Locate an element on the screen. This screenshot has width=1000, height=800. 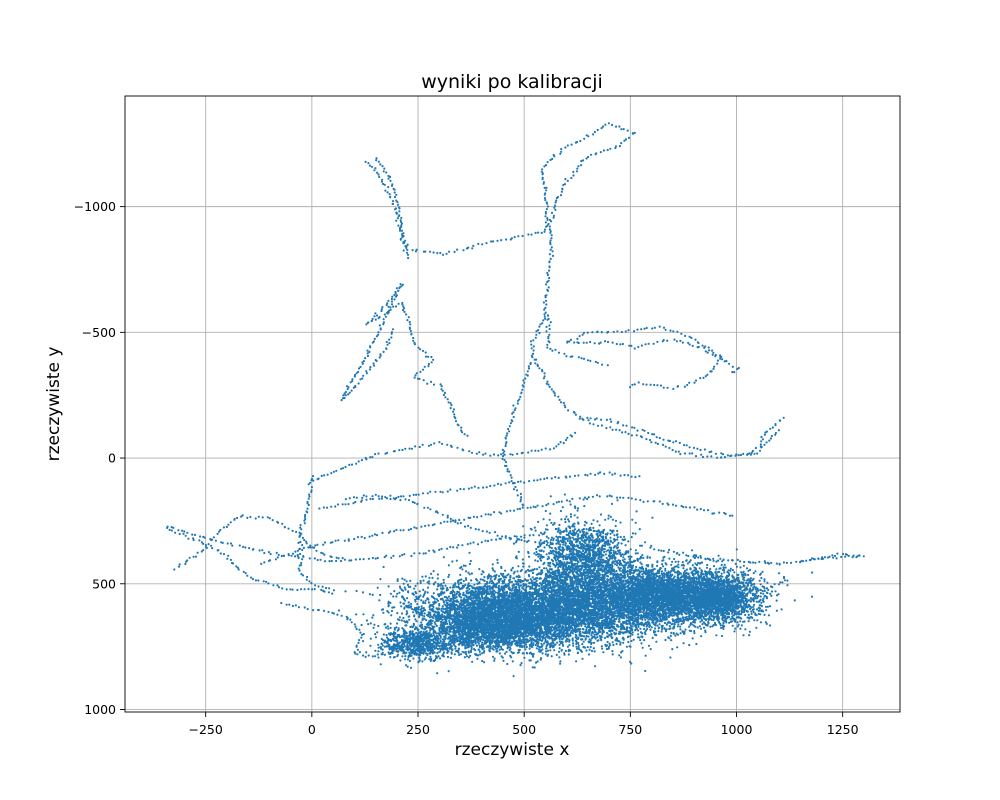
x-tick-label: 0 is located at coordinates (312, 729).